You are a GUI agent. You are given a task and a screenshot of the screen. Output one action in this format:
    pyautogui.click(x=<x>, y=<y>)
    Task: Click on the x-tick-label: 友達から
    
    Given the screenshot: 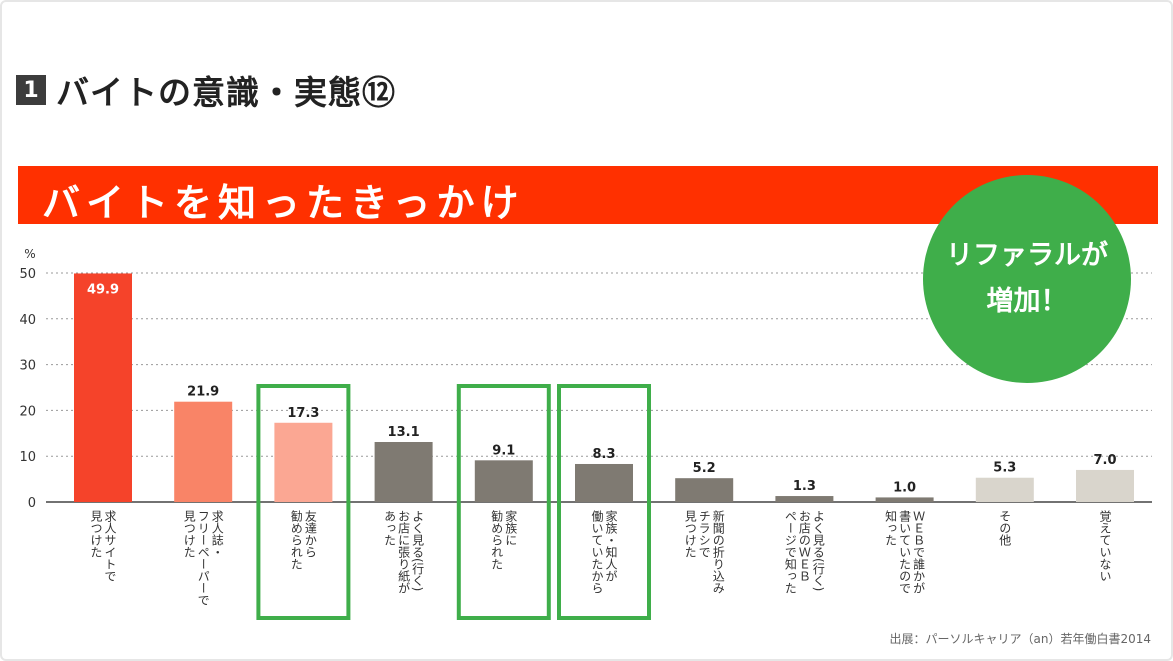 What is the action you would take?
    pyautogui.click(x=310, y=534)
    